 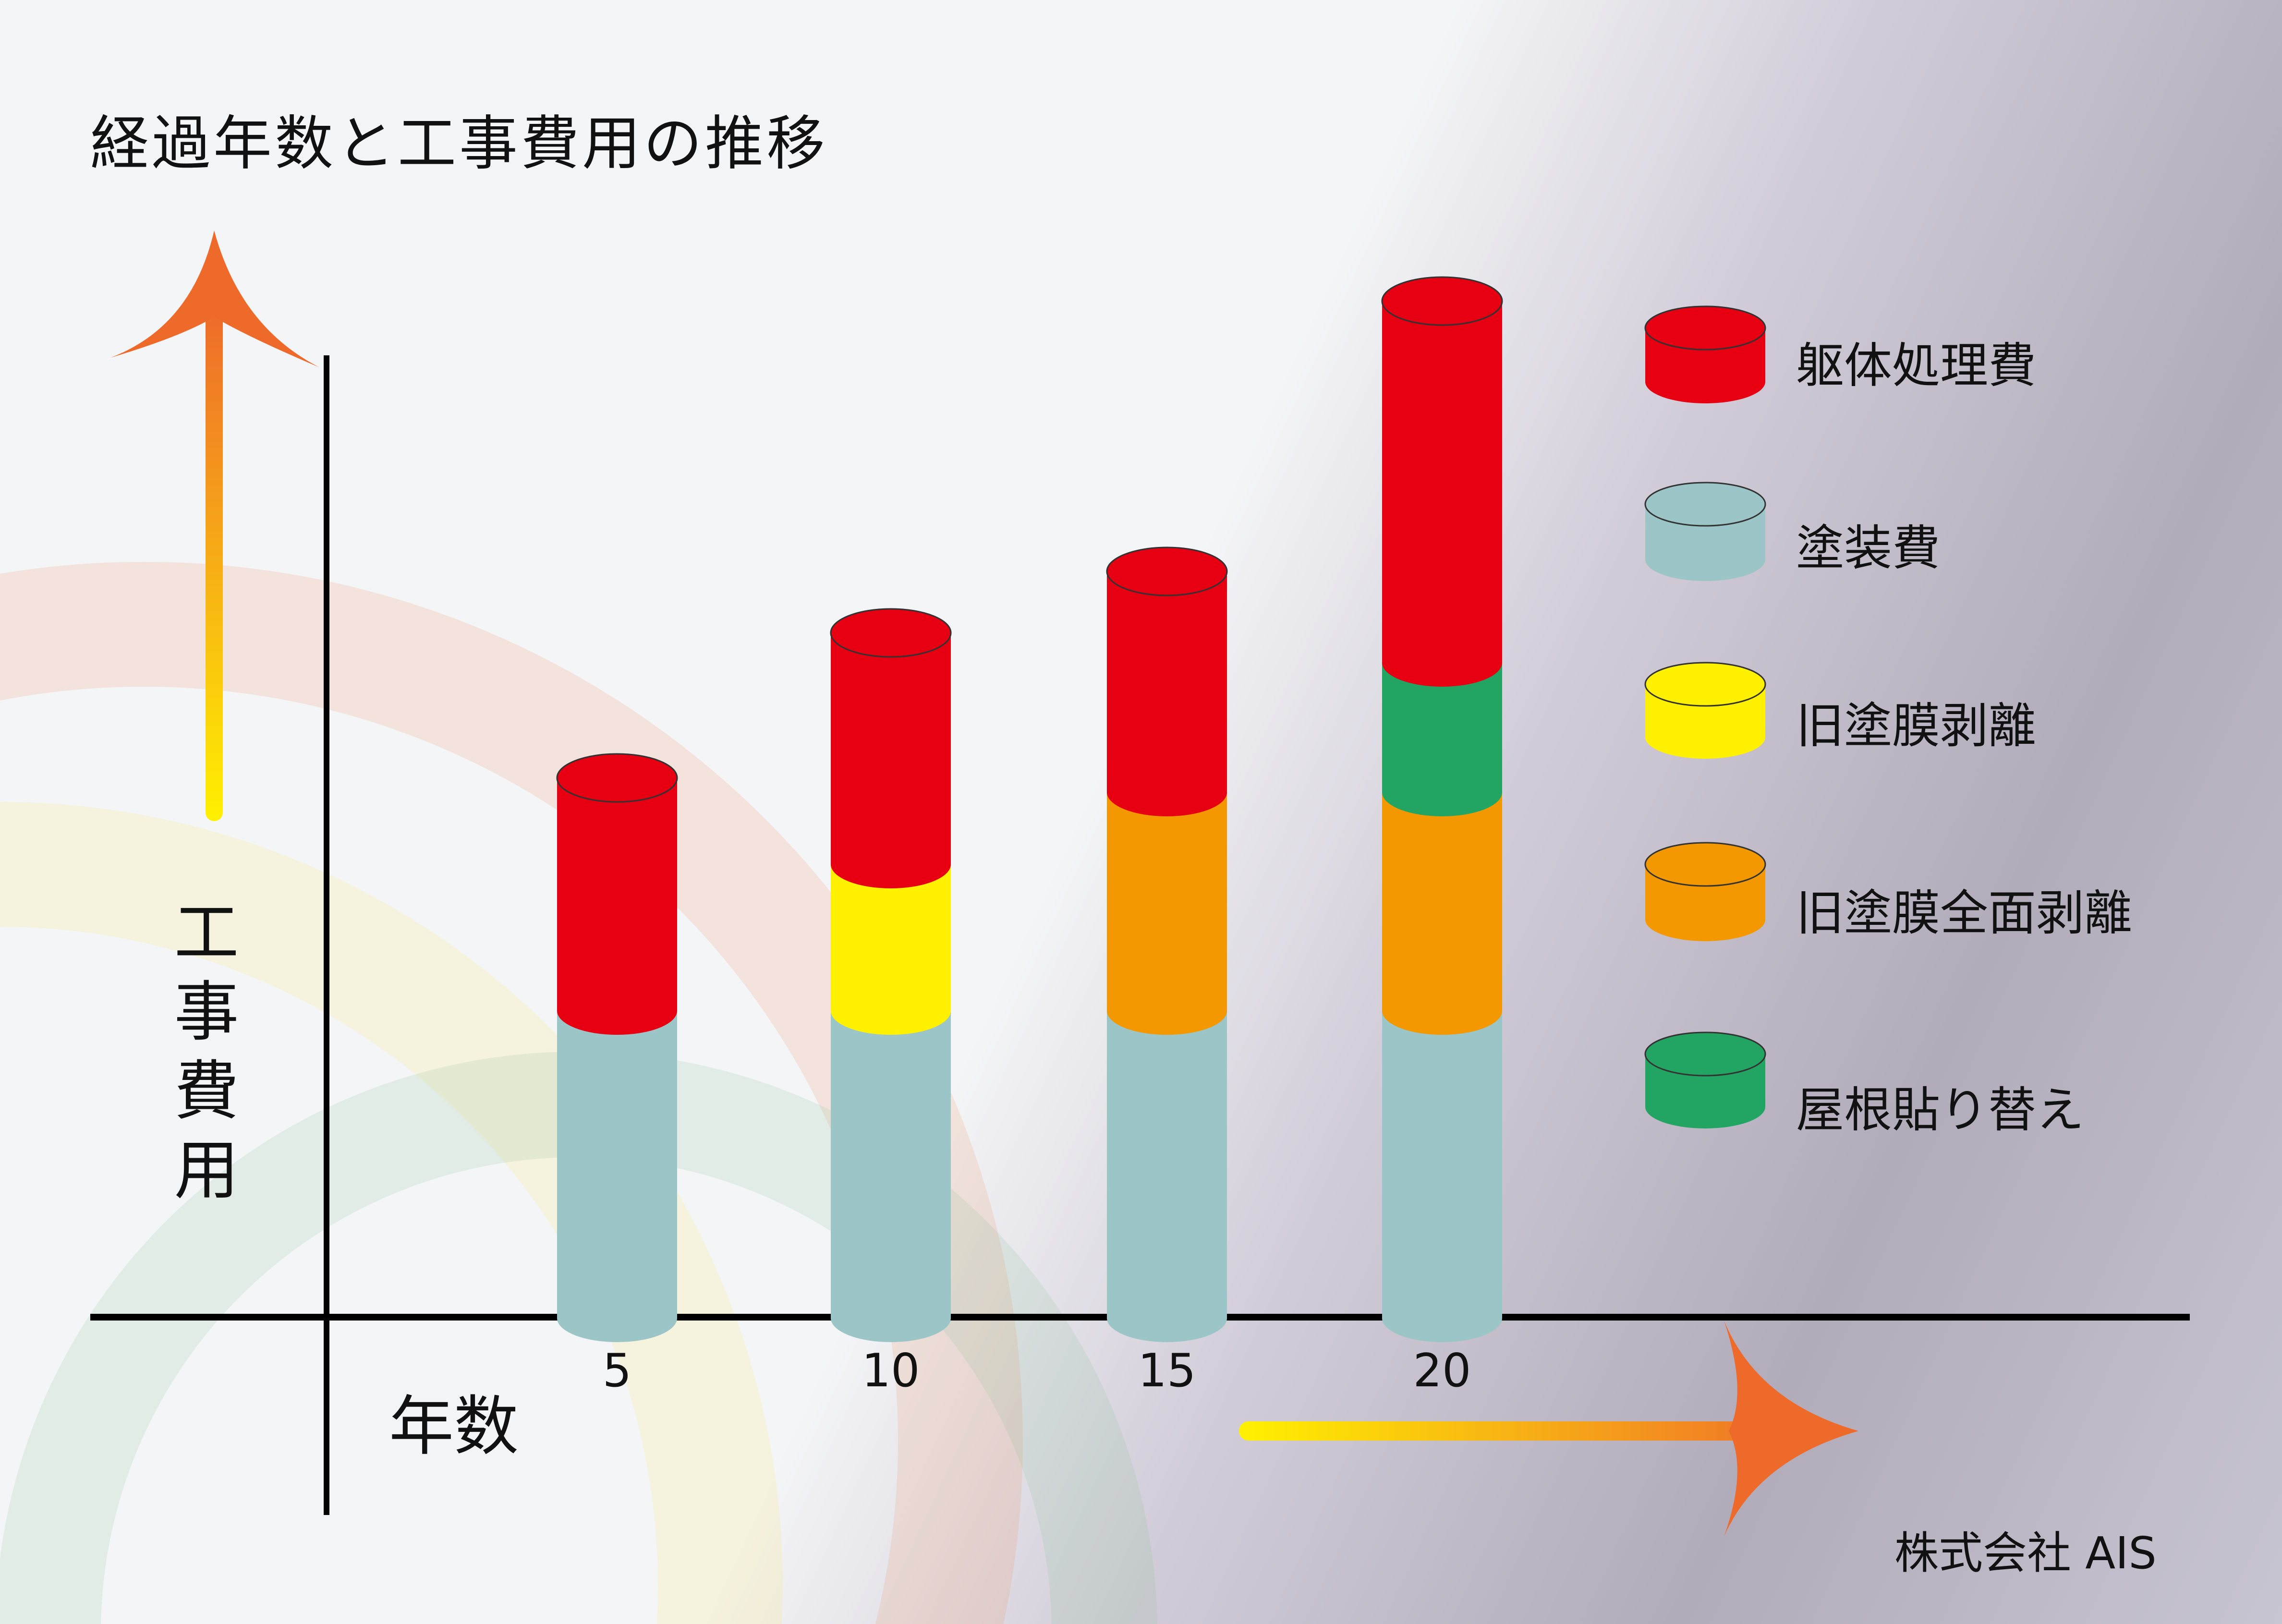 What do you see at coordinates (206, 1091) in the screenshot?
I see `y-label-char: 費` at bounding box center [206, 1091].